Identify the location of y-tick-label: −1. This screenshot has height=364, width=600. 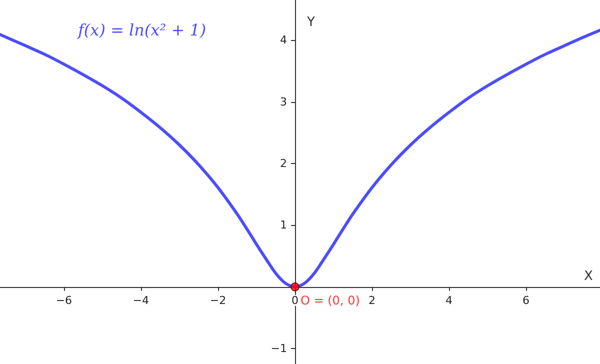
(278, 349).